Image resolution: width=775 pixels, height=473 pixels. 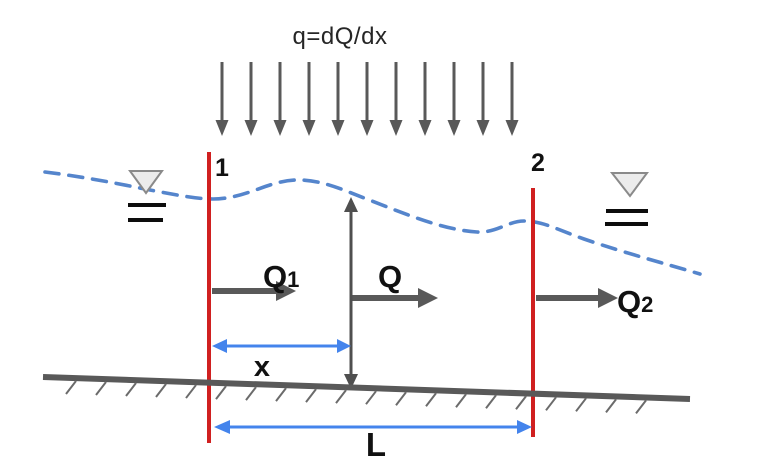 I want to click on q1-subscript: 1, so click(x=293, y=279).